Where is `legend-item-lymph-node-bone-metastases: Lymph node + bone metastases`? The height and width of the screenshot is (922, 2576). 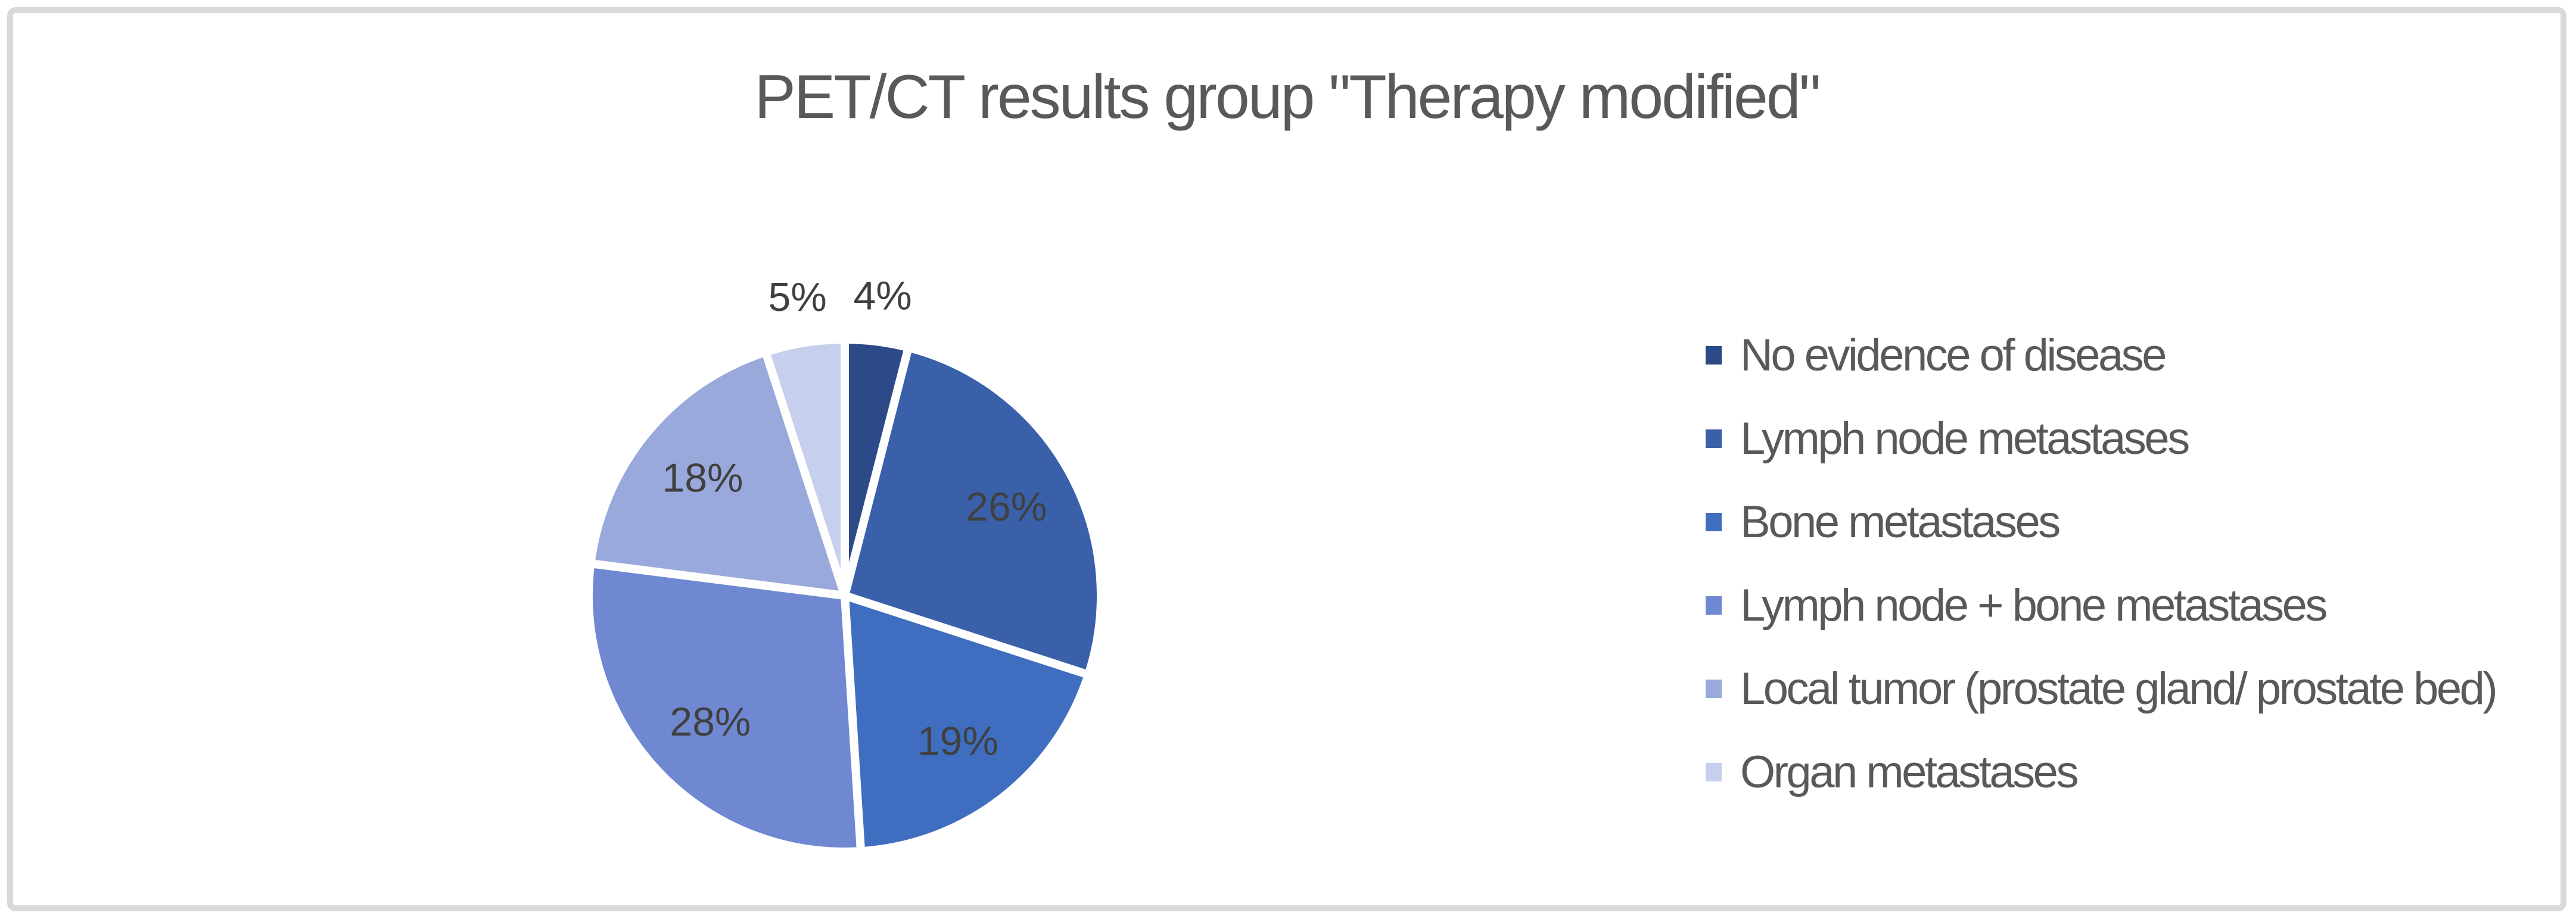 legend-item-lymph-node-bone-metastases: Lymph node + bone metastases is located at coordinates (2101, 605).